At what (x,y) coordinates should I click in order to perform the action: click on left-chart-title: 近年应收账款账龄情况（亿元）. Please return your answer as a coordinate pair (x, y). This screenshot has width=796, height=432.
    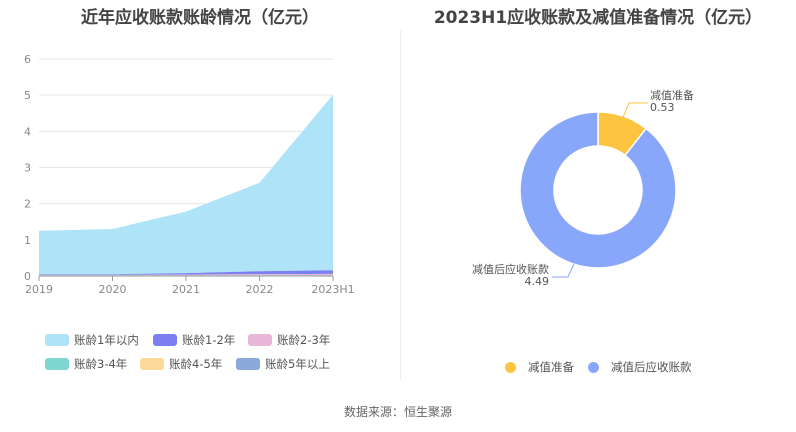
    Looking at the image, I should click on (200, 18).